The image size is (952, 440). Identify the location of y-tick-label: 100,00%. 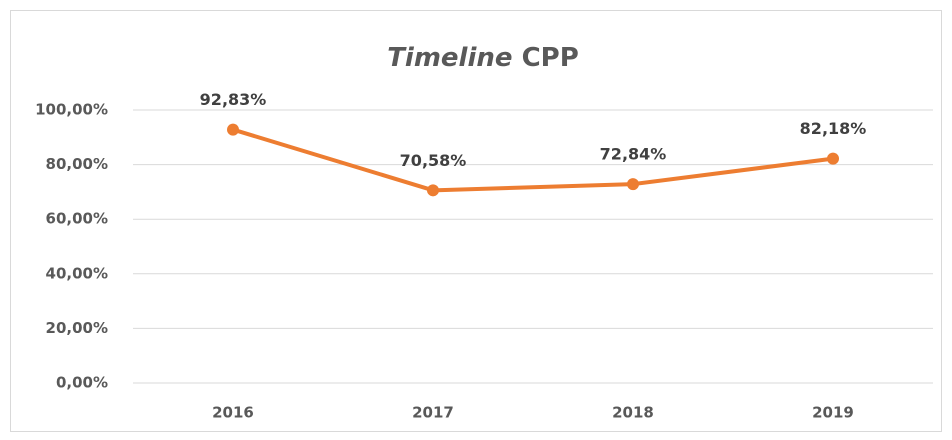
(71, 110).